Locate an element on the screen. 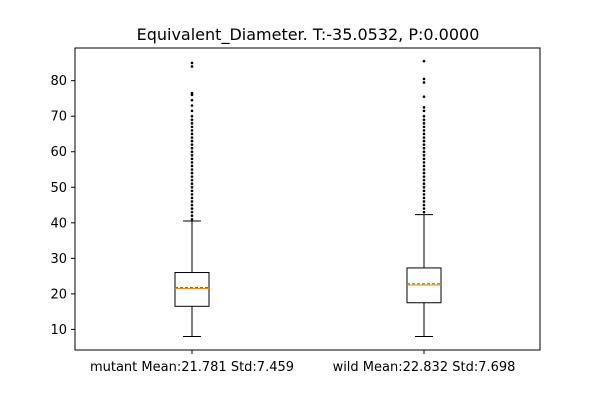 The width and height of the screenshot is (600, 400). y-tick-label: 40 is located at coordinates (58, 223).